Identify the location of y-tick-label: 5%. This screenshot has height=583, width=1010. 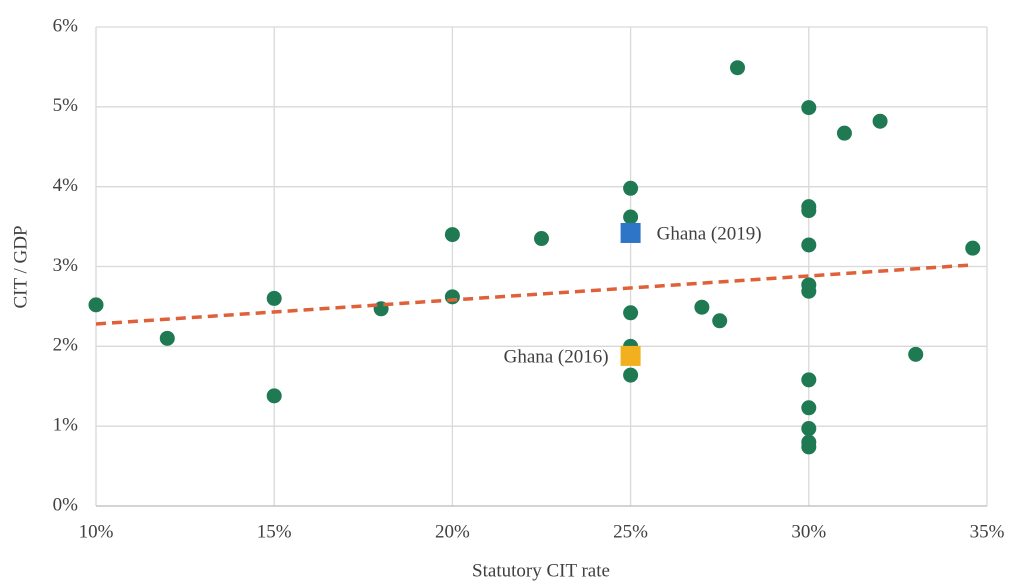
(66, 105).